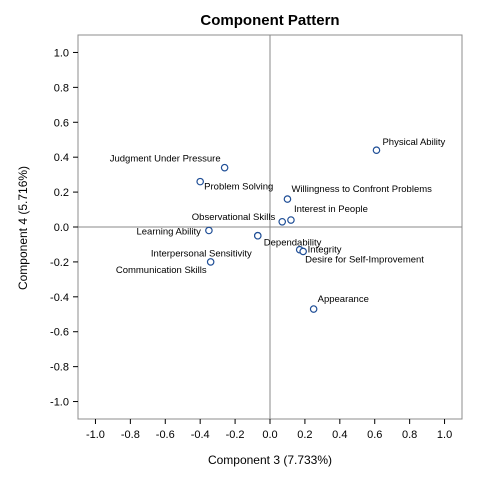 This screenshot has height=480, width=480. I want to click on x-axis-label: Component 3 (7.733%), so click(270, 460).